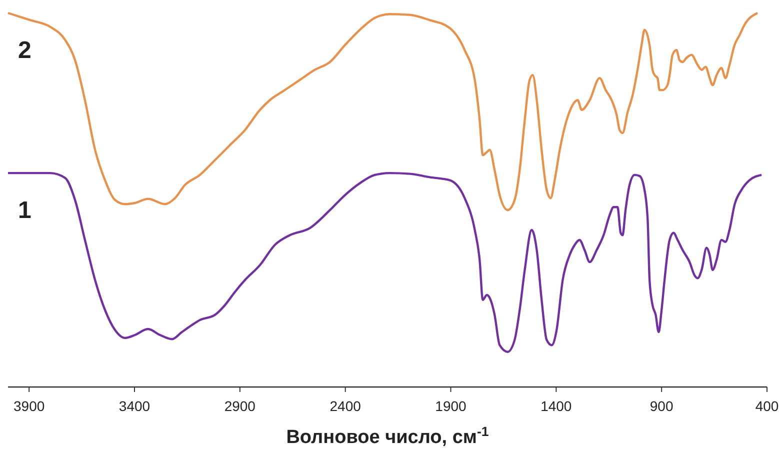 This screenshot has width=779, height=455. What do you see at coordinates (451, 406) in the screenshot?
I see `x-tick-label: 1900` at bounding box center [451, 406].